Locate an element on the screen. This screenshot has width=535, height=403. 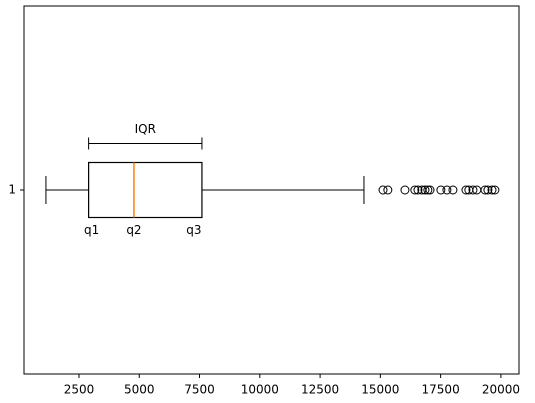
x-tick-label: 7500 is located at coordinates (199, 390).